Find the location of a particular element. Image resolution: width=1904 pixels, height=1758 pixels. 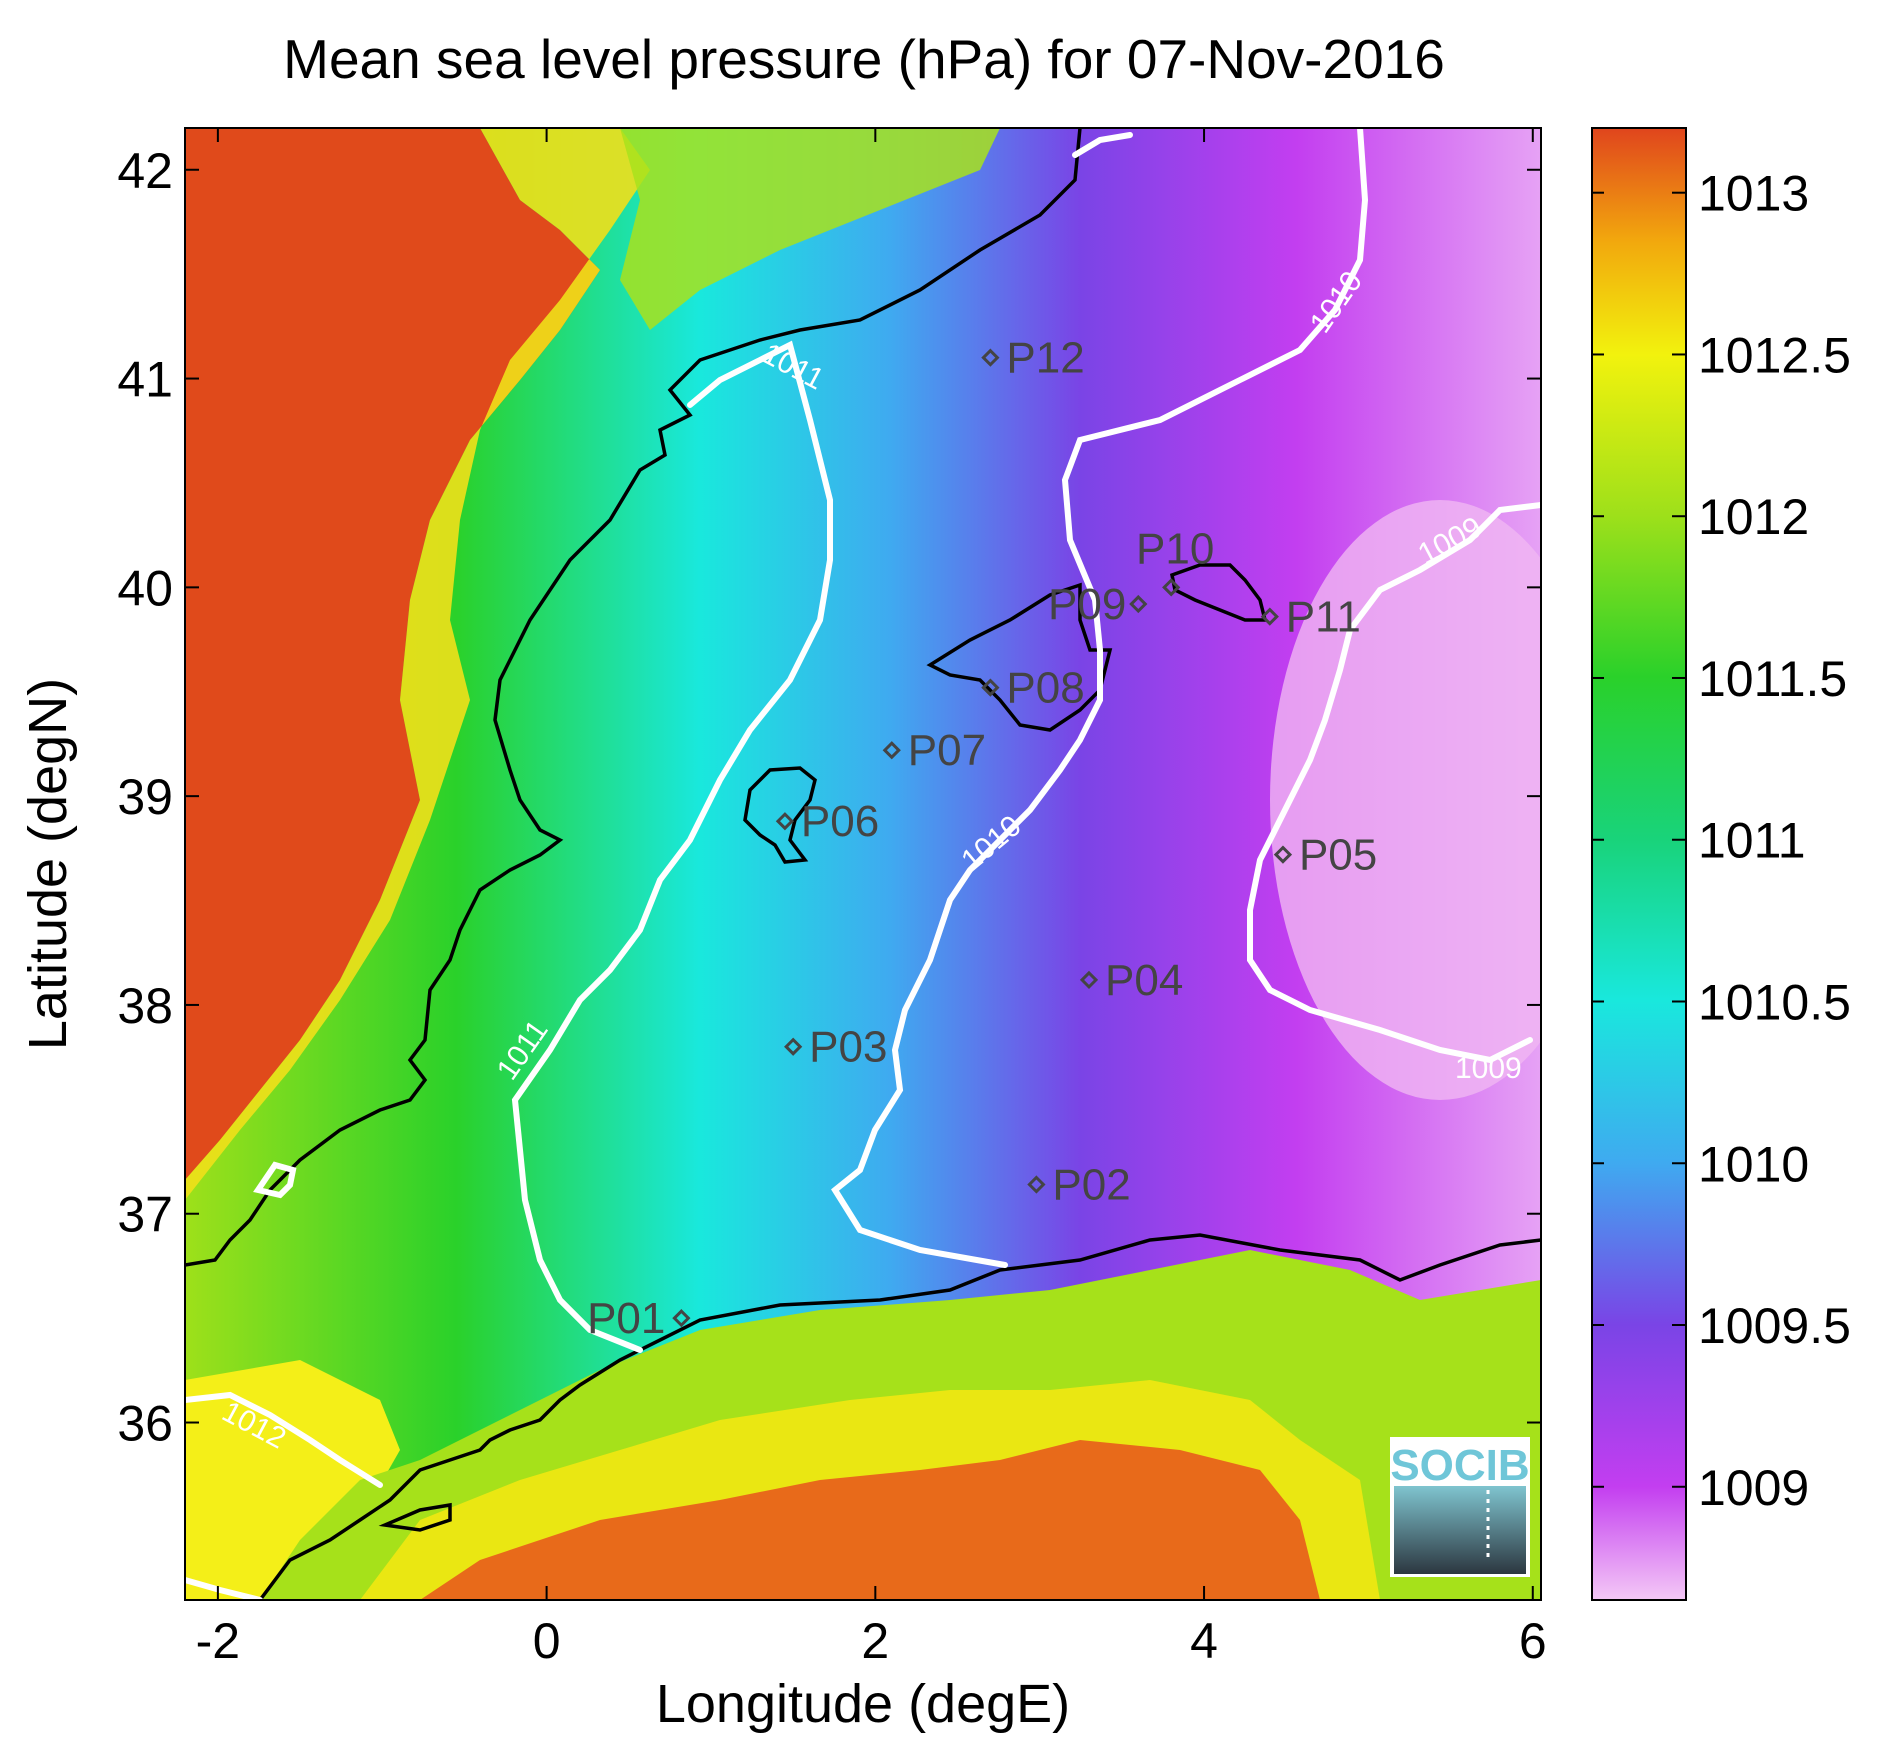

land-southwest-yellow is located at coordinates (292, 1480).